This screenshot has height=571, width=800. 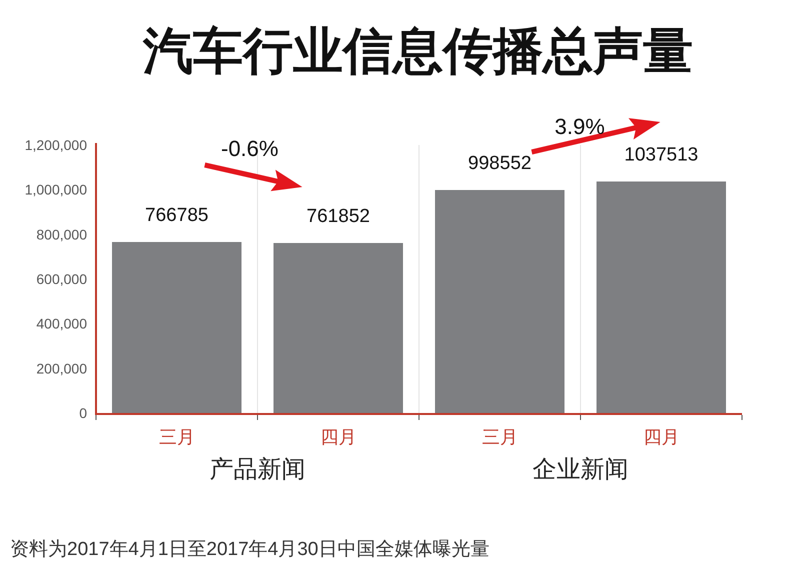 I want to click on y-tick-label: 200,000, so click(x=61, y=368).